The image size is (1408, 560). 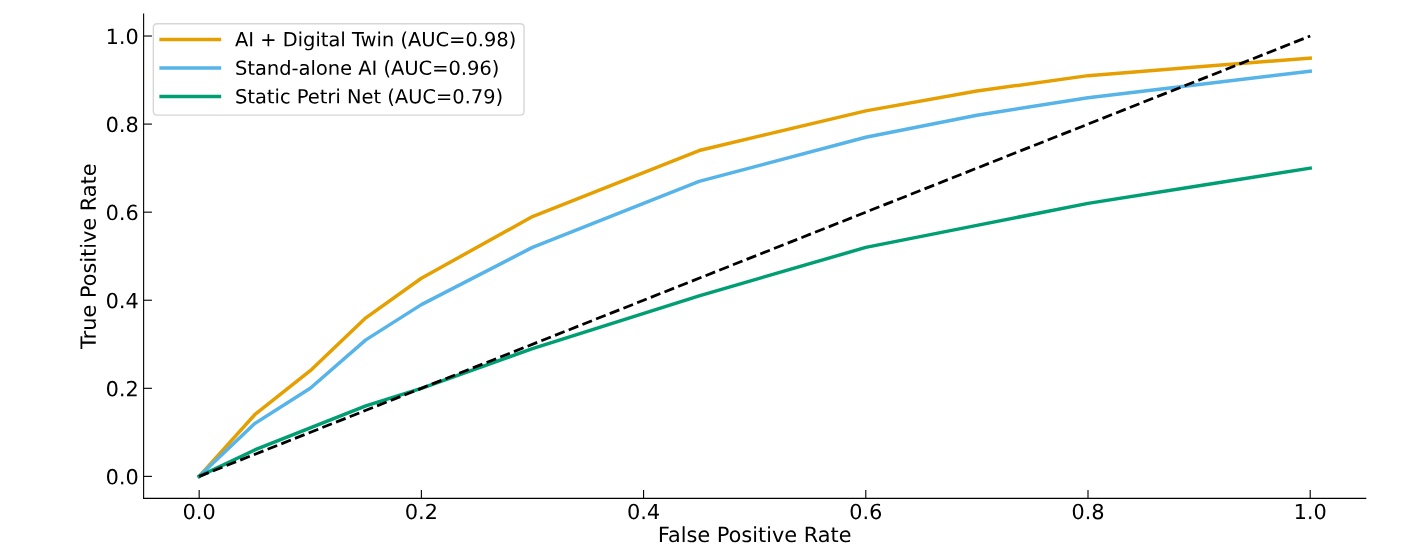 What do you see at coordinates (122, 36) in the screenshot?
I see `y-tick-label: 1.0` at bounding box center [122, 36].